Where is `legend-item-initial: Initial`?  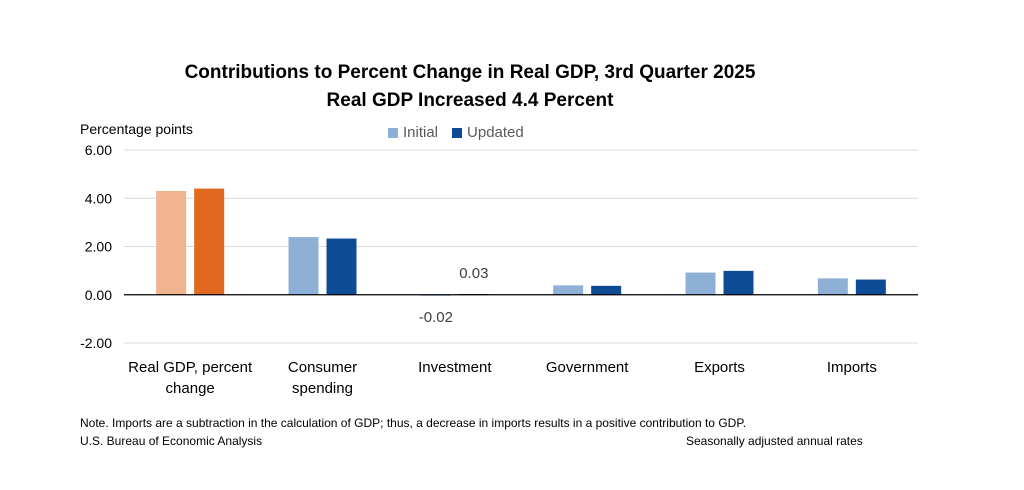
legend-item-initial: Initial is located at coordinates (413, 132).